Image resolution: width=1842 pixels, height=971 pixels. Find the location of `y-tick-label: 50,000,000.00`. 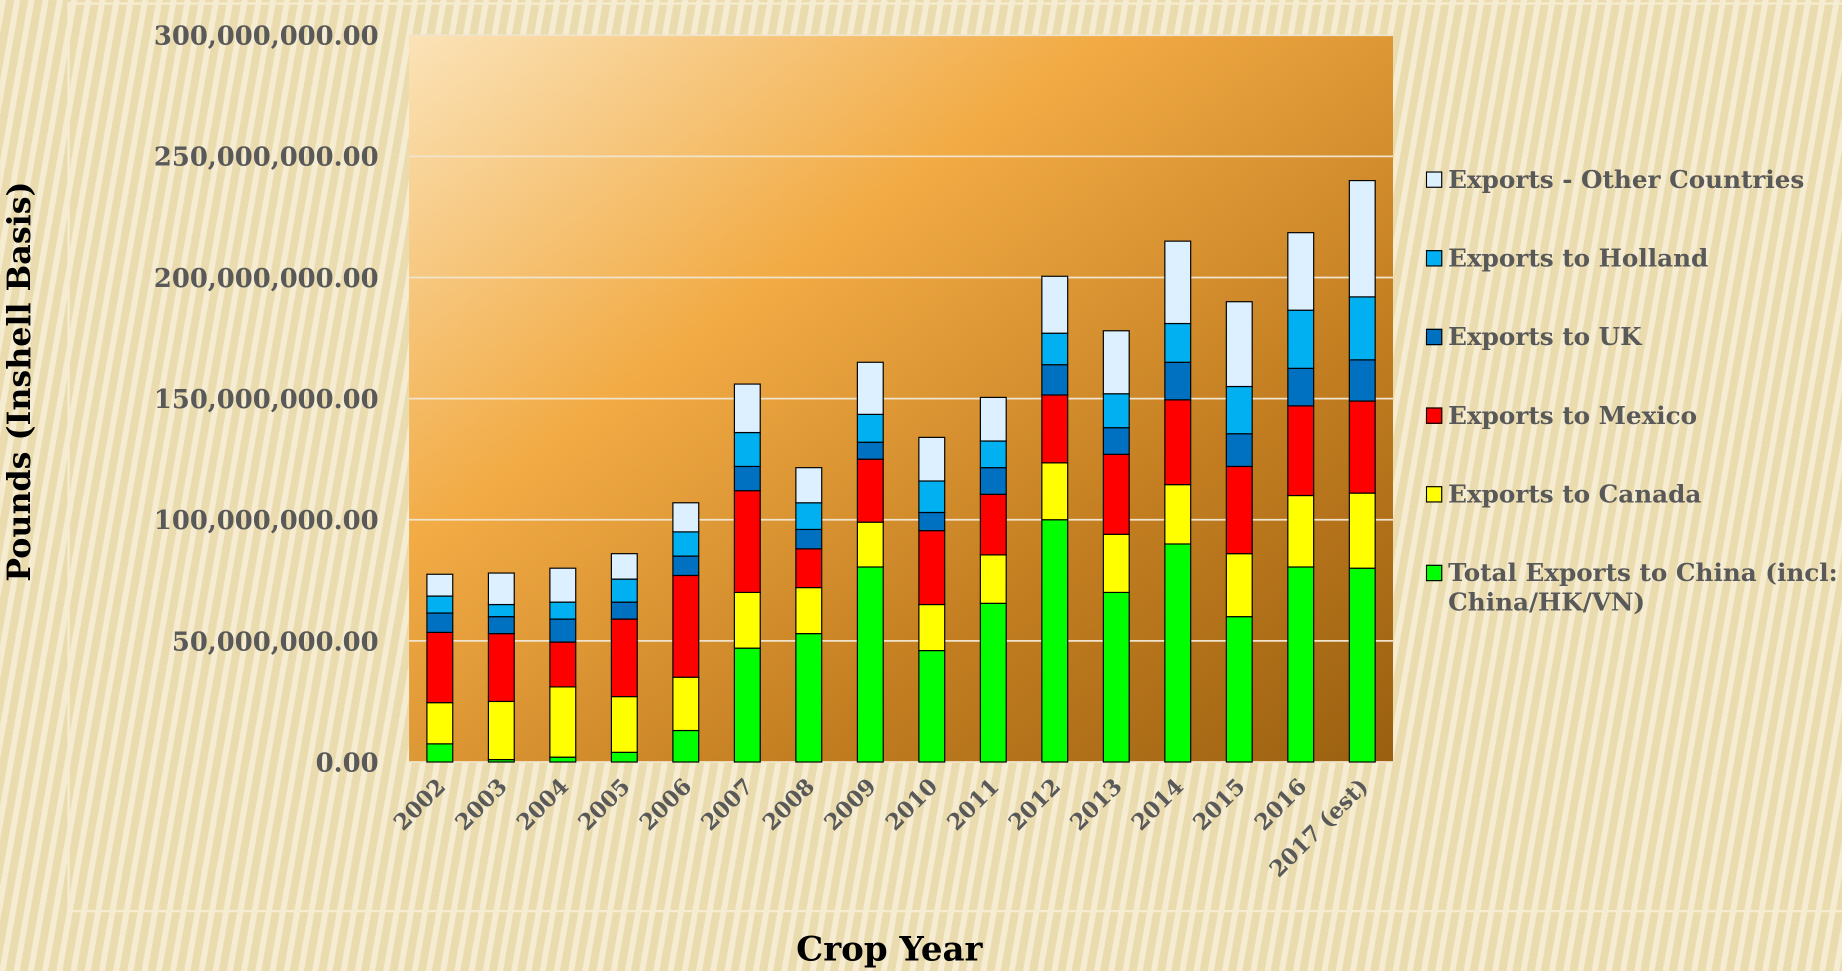

y-tick-label: 50,000,000.00 is located at coordinates (275, 642).